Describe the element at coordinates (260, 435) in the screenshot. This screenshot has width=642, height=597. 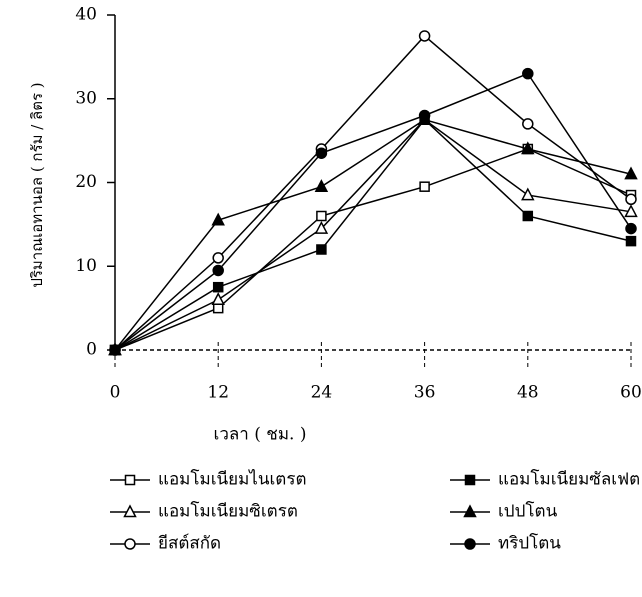
I see `x-axis-label: เวลา ( ชม. )` at that location.